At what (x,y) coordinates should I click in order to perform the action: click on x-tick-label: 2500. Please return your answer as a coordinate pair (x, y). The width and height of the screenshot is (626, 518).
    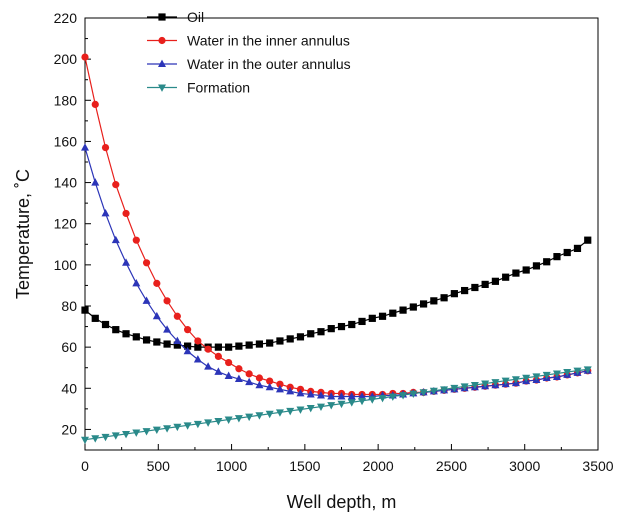
    Looking at the image, I should click on (451, 466).